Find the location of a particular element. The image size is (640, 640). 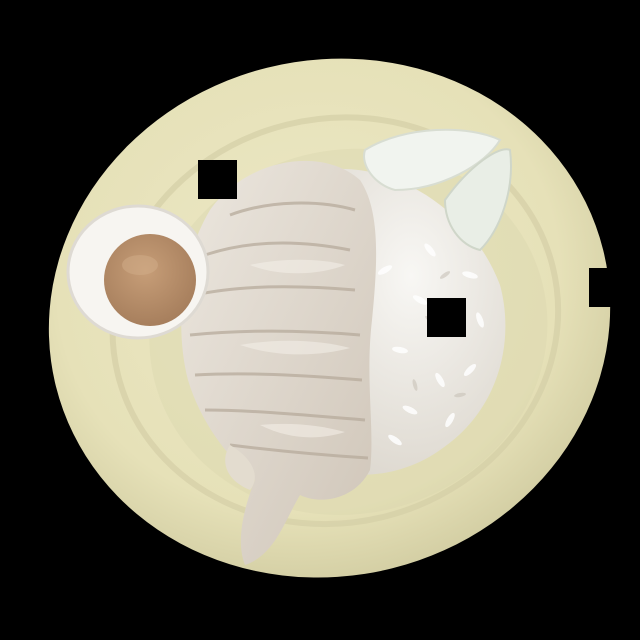

cucumber-slices is located at coordinates (437, 190).